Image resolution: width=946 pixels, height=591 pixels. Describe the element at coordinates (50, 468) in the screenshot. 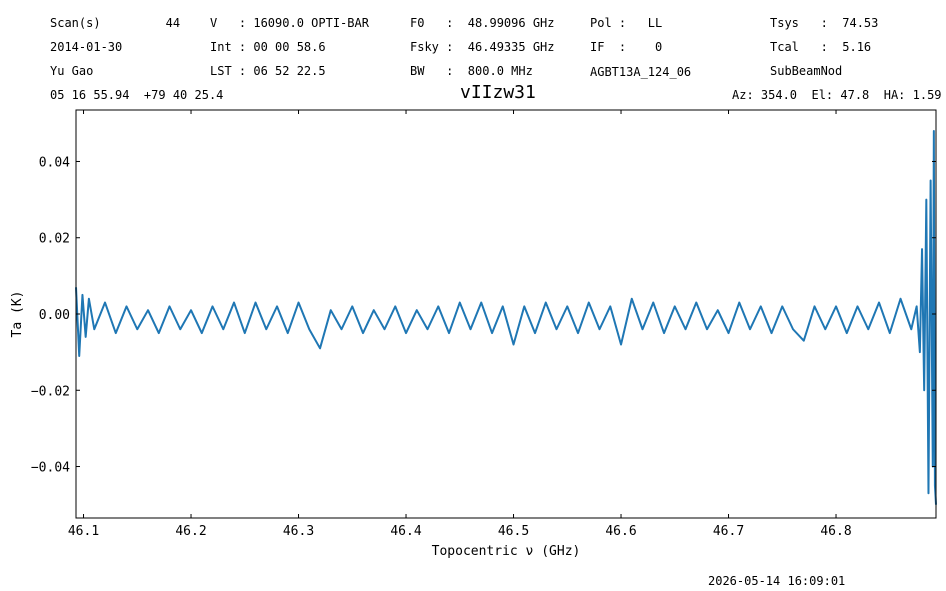

I see `y-tick-label: −0.04` at that location.